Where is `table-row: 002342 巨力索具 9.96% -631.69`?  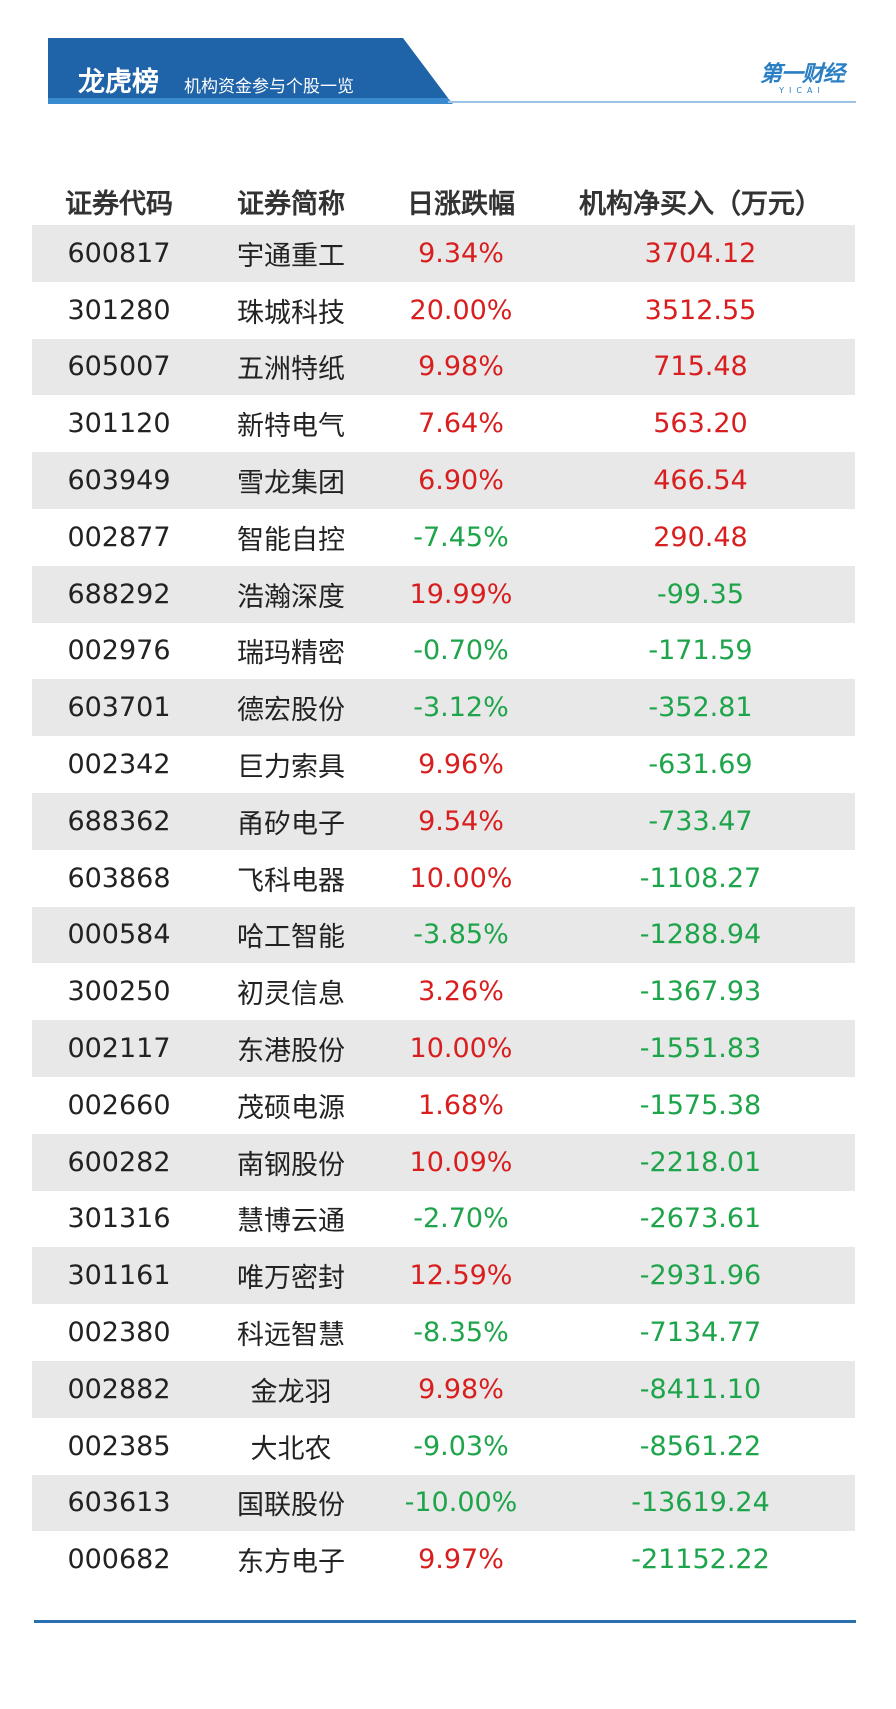 table-row: 002342 巨力索具 9.96% -631.69 is located at coordinates (443, 764).